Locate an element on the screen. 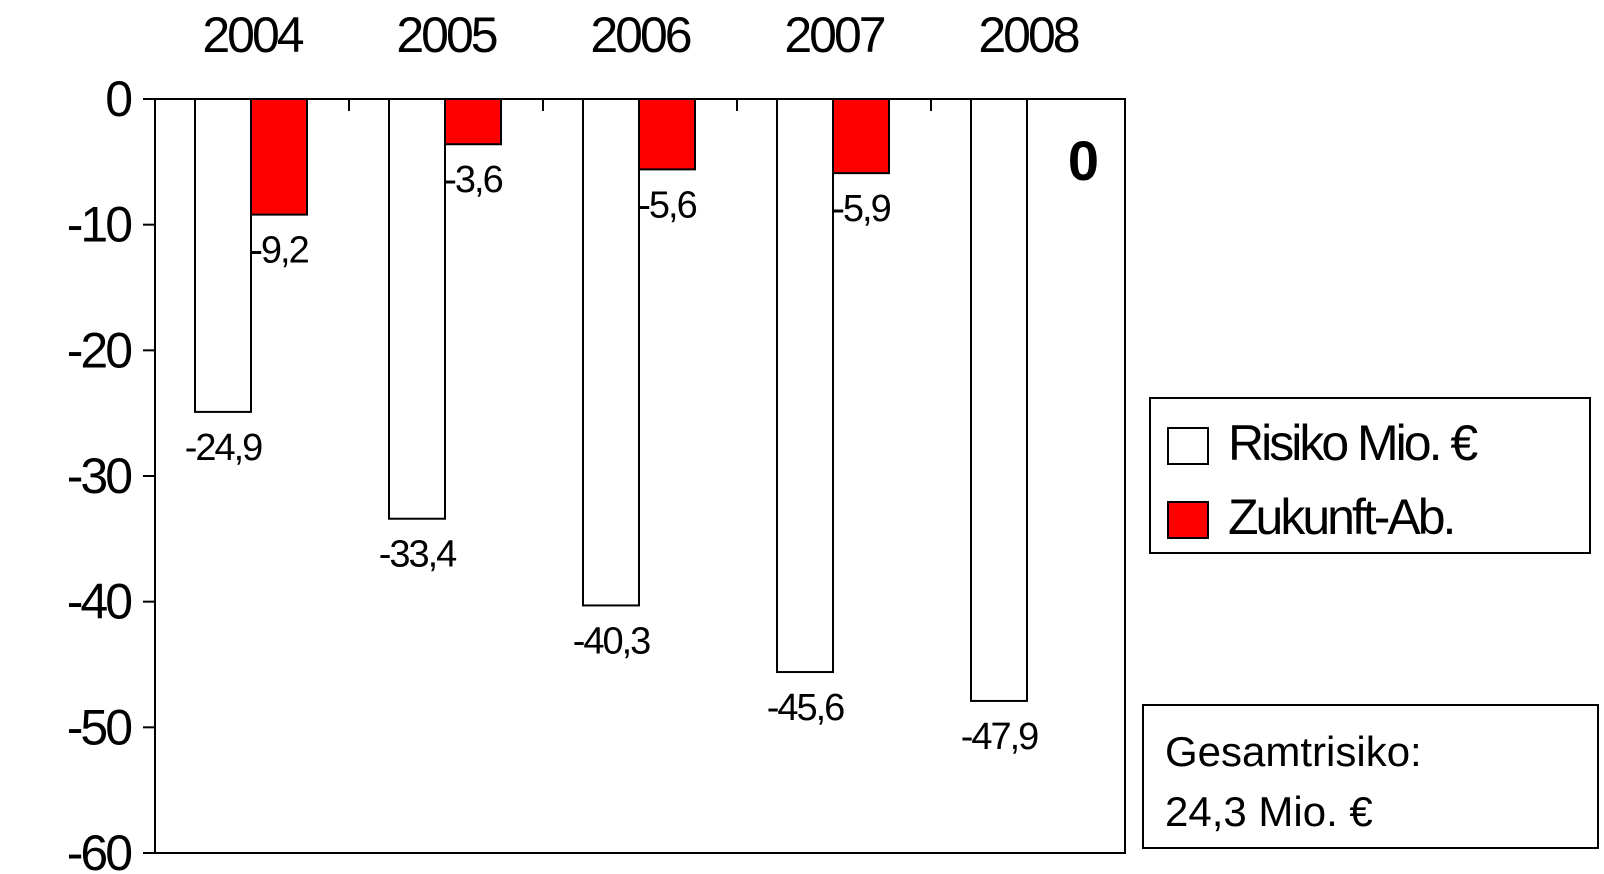 This screenshot has height=874, width=1604. data-label-risiko: -33,4 is located at coordinates (418, 555).